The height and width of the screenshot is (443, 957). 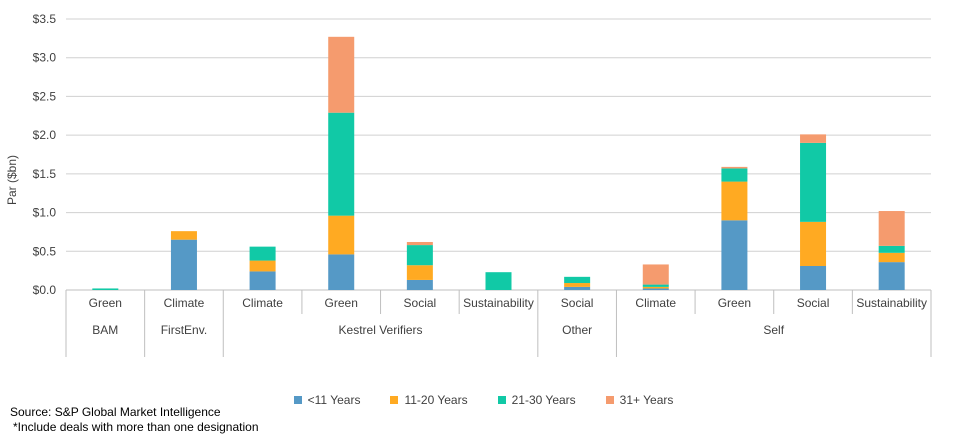 What do you see at coordinates (45, 251) in the screenshot?
I see `y-tick-label: $0.5` at bounding box center [45, 251].